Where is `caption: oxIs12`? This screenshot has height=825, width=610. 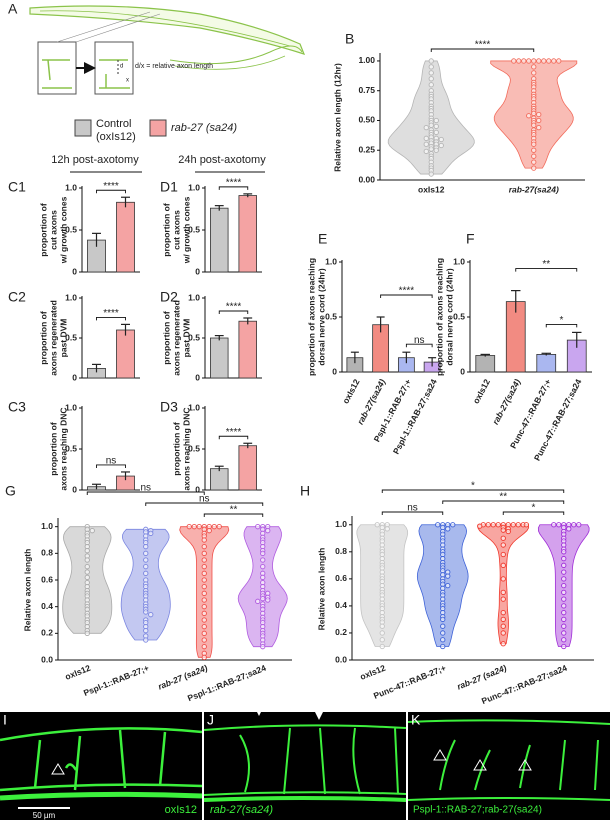 caption: oxIs12 is located at coordinates (181, 810).